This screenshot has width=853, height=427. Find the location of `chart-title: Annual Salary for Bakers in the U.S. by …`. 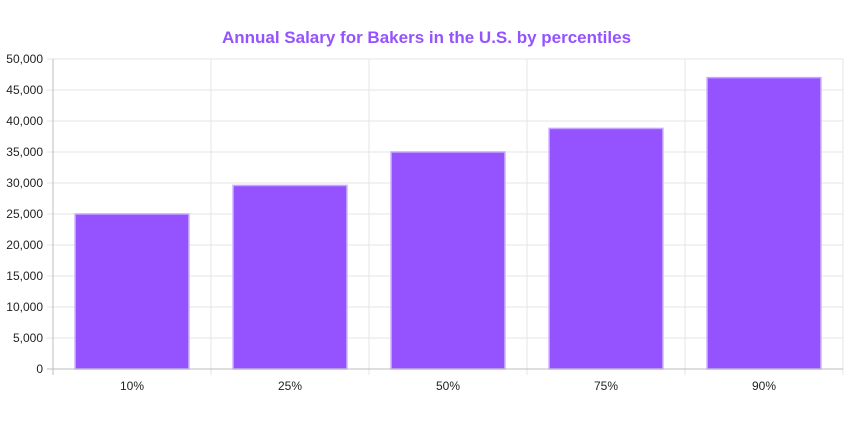

chart-title: Annual Salary for Bakers in the U.S. by … is located at coordinates (426, 37).